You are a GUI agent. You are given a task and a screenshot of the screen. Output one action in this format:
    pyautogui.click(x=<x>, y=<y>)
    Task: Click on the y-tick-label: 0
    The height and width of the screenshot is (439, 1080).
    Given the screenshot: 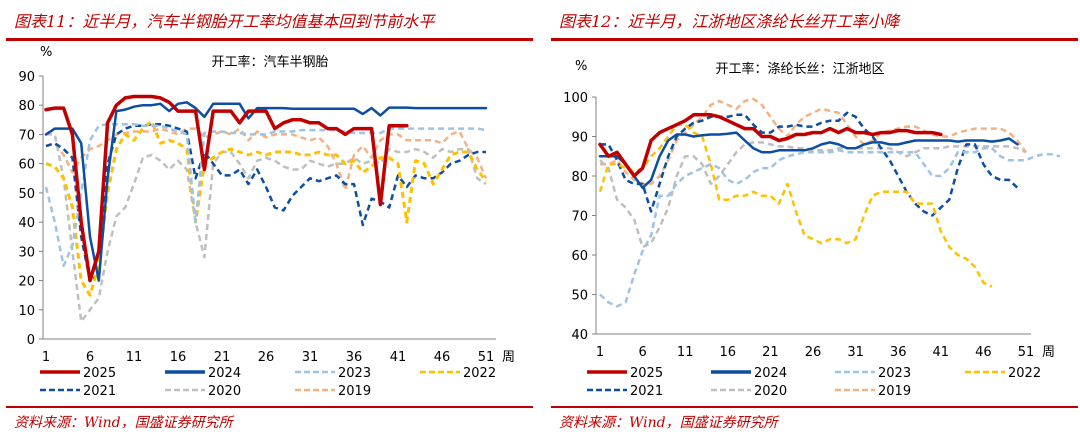 What is the action you would take?
    pyautogui.click(x=31, y=340)
    